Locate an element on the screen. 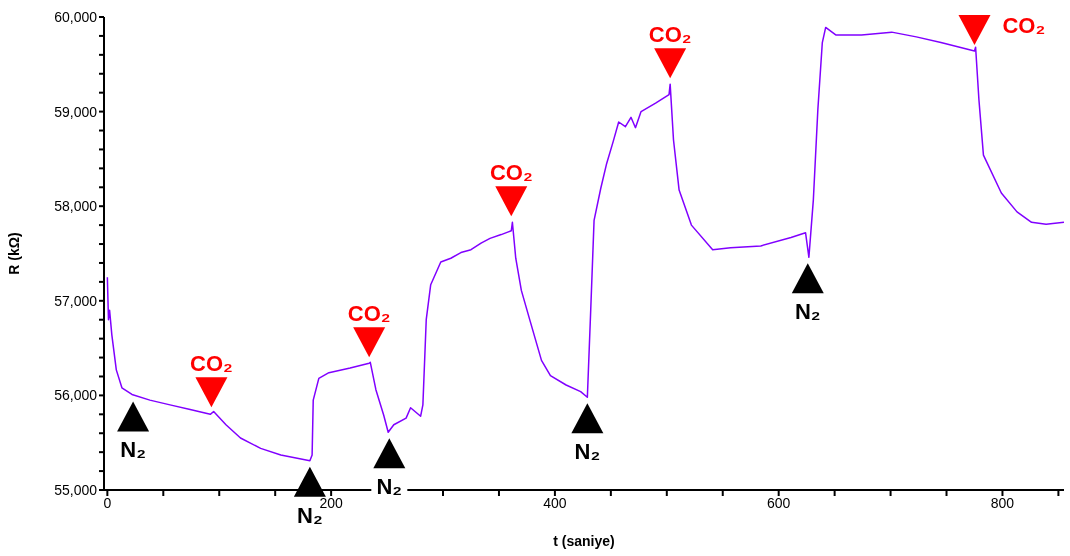 Image resolution: width=1070 pixels, height=556 pixels. y-tick-label: 59,000 is located at coordinates (76, 111).